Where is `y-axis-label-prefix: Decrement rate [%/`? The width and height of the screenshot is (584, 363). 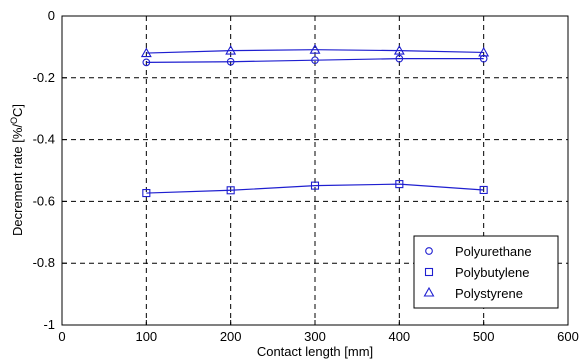 y-axis-label-prefix: Decrement rate [%/ is located at coordinates (17, 180).